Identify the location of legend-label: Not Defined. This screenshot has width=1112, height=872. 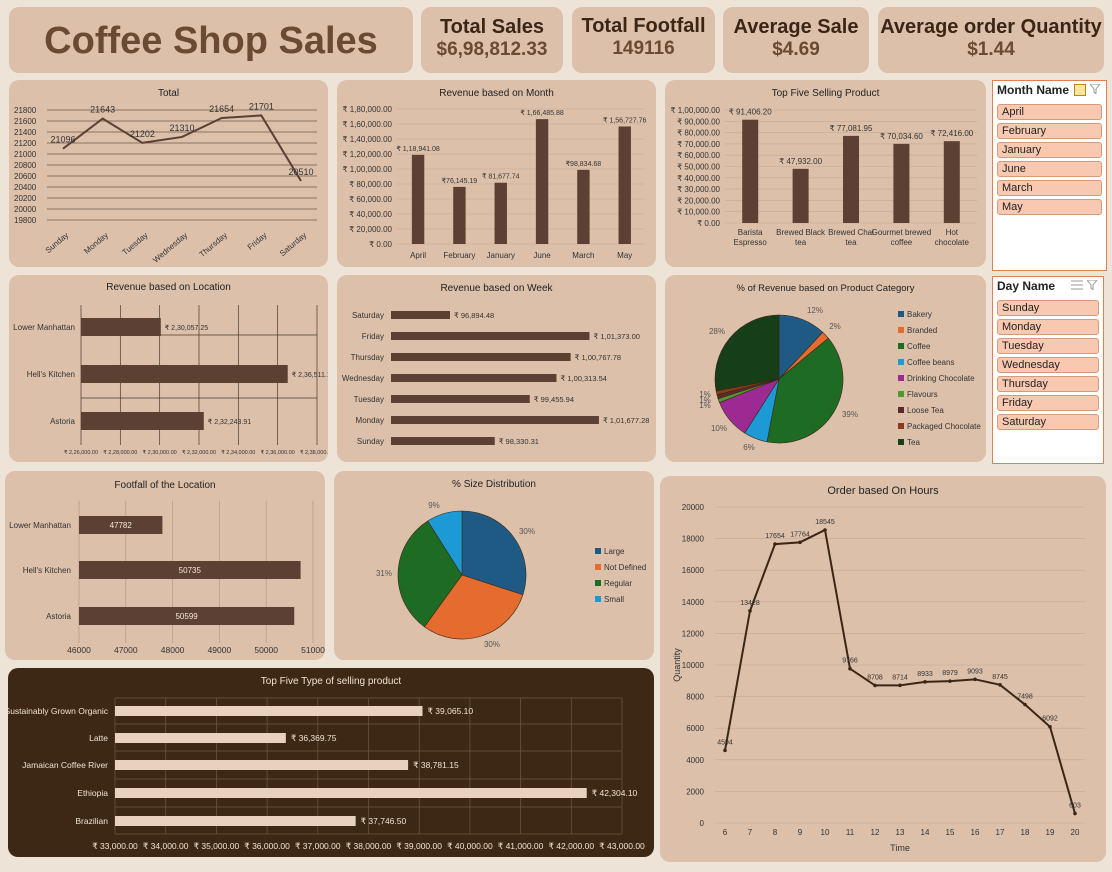
(625, 567).